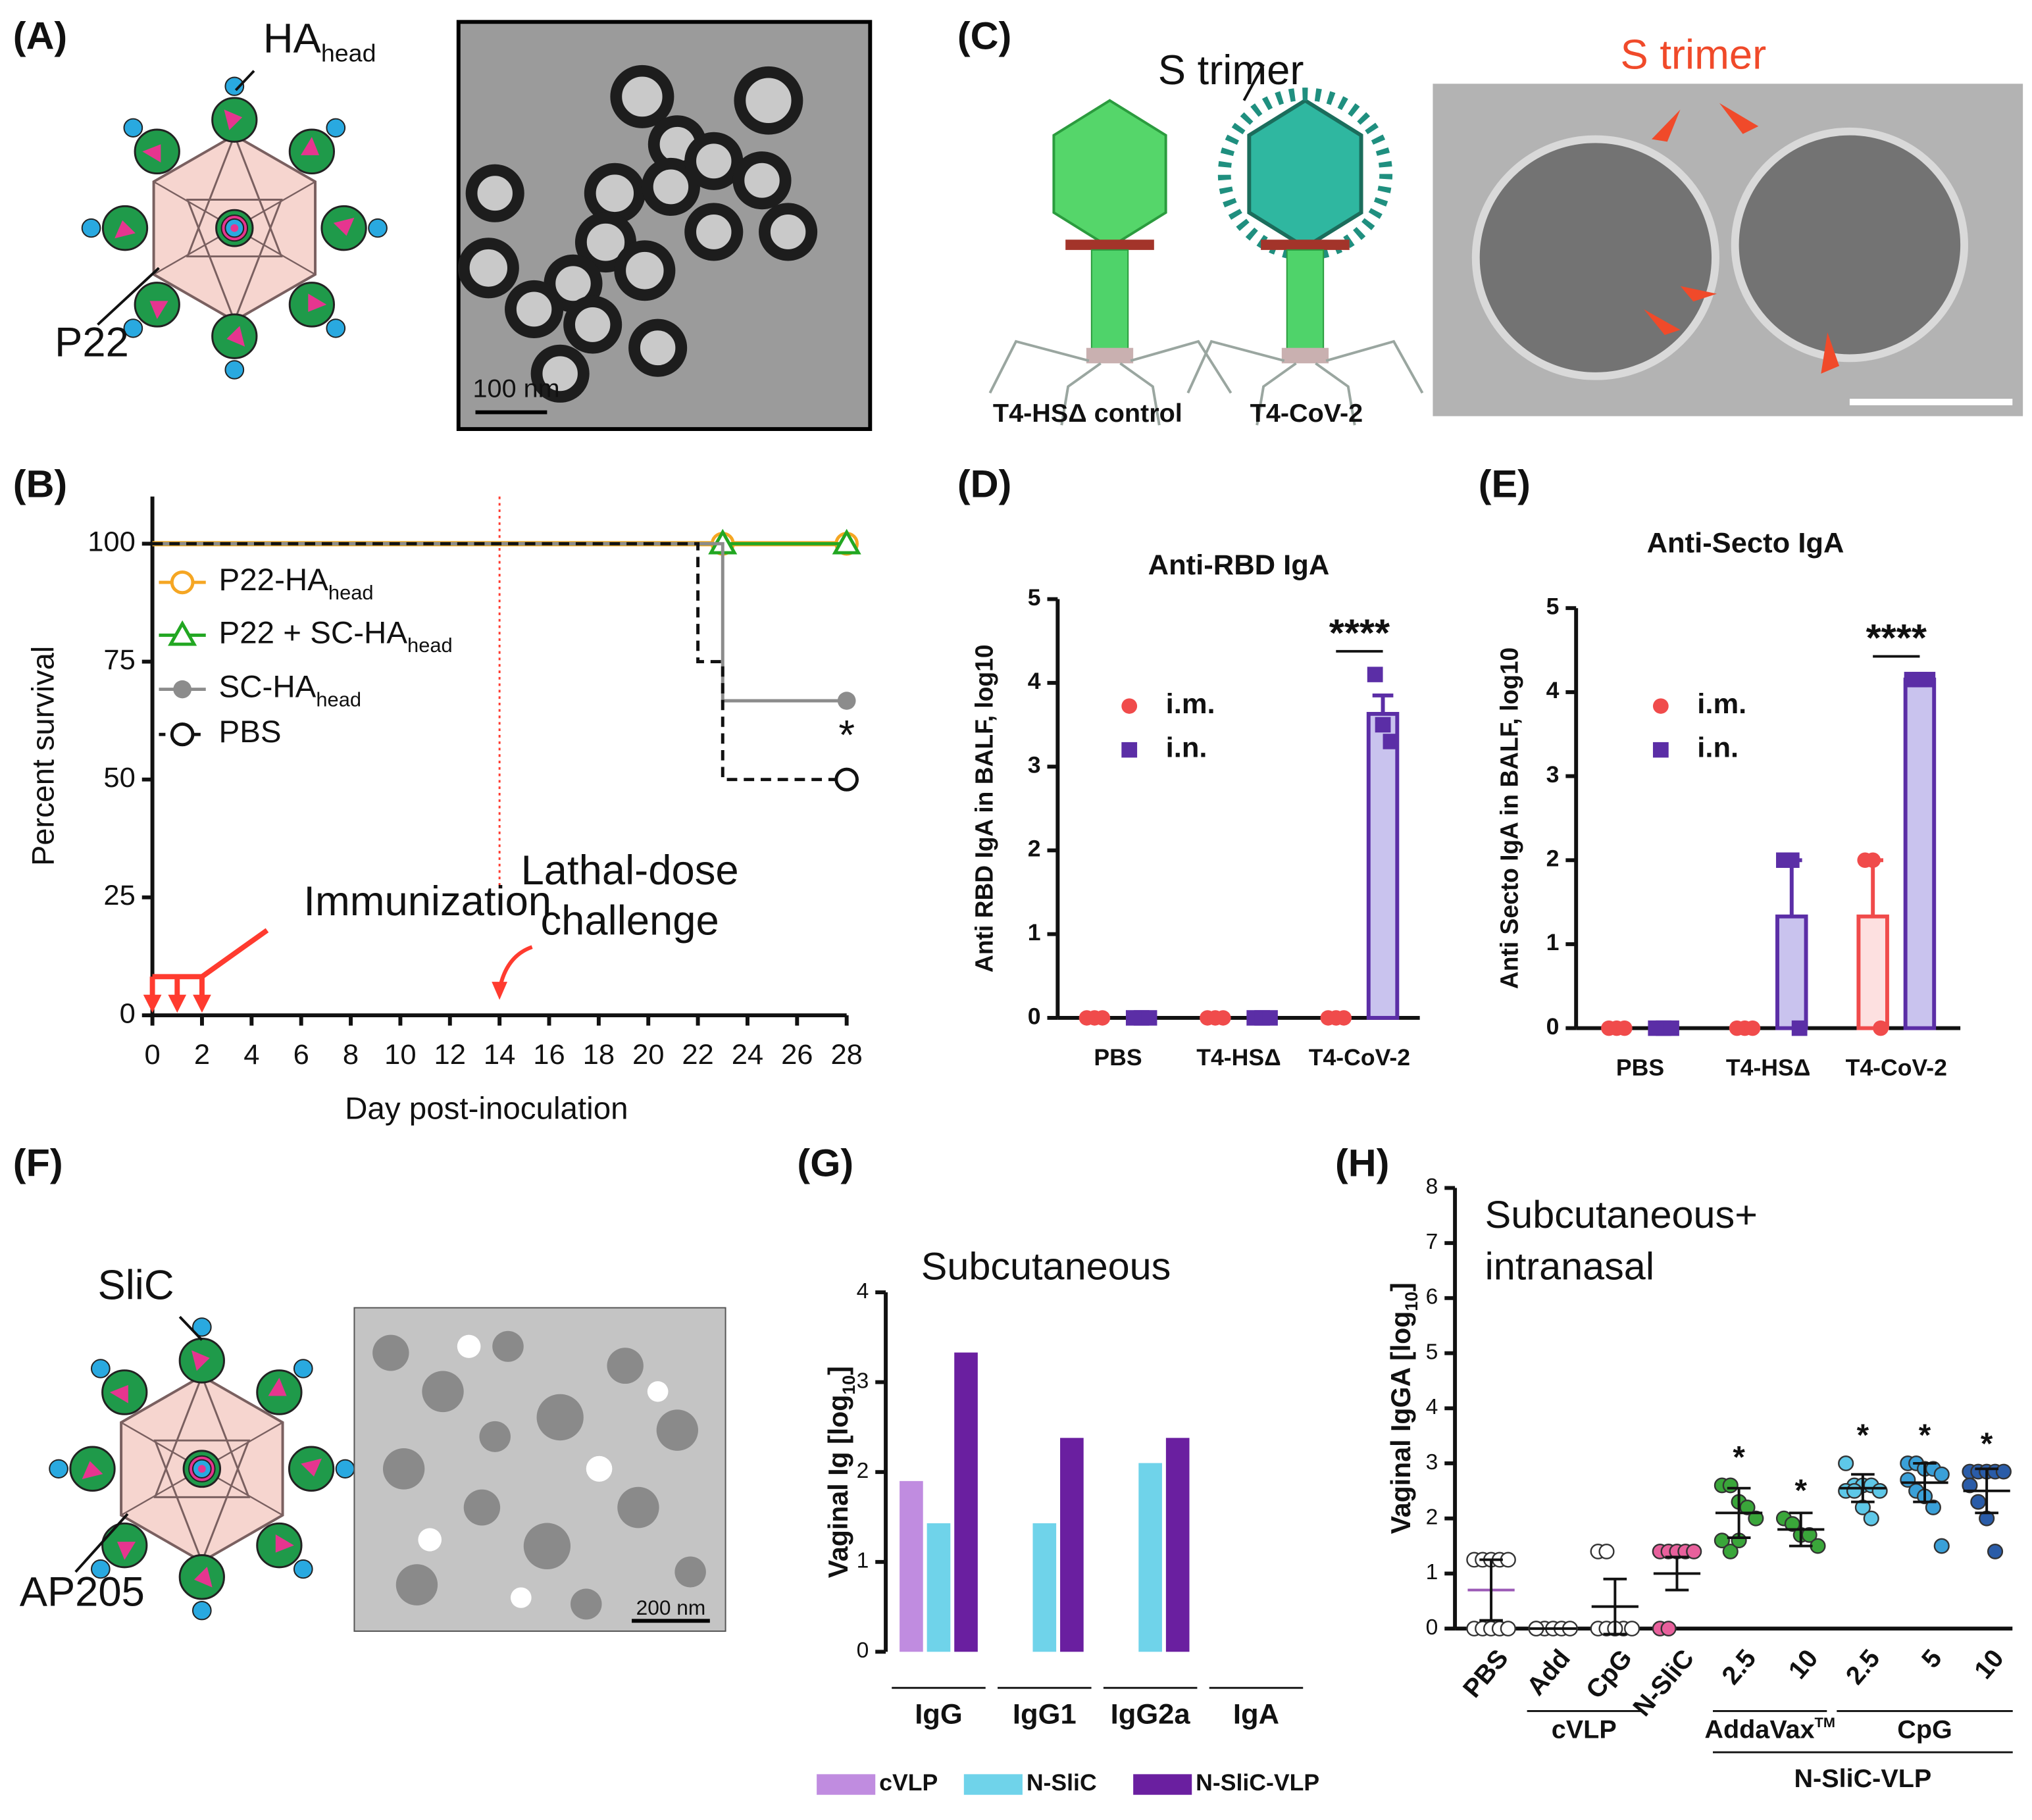 The image size is (2032, 1820). What do you see at coordinates (1693, 55) in the screenshot?
I see `annotation: S trimer` at bounding box center [1693, 55].